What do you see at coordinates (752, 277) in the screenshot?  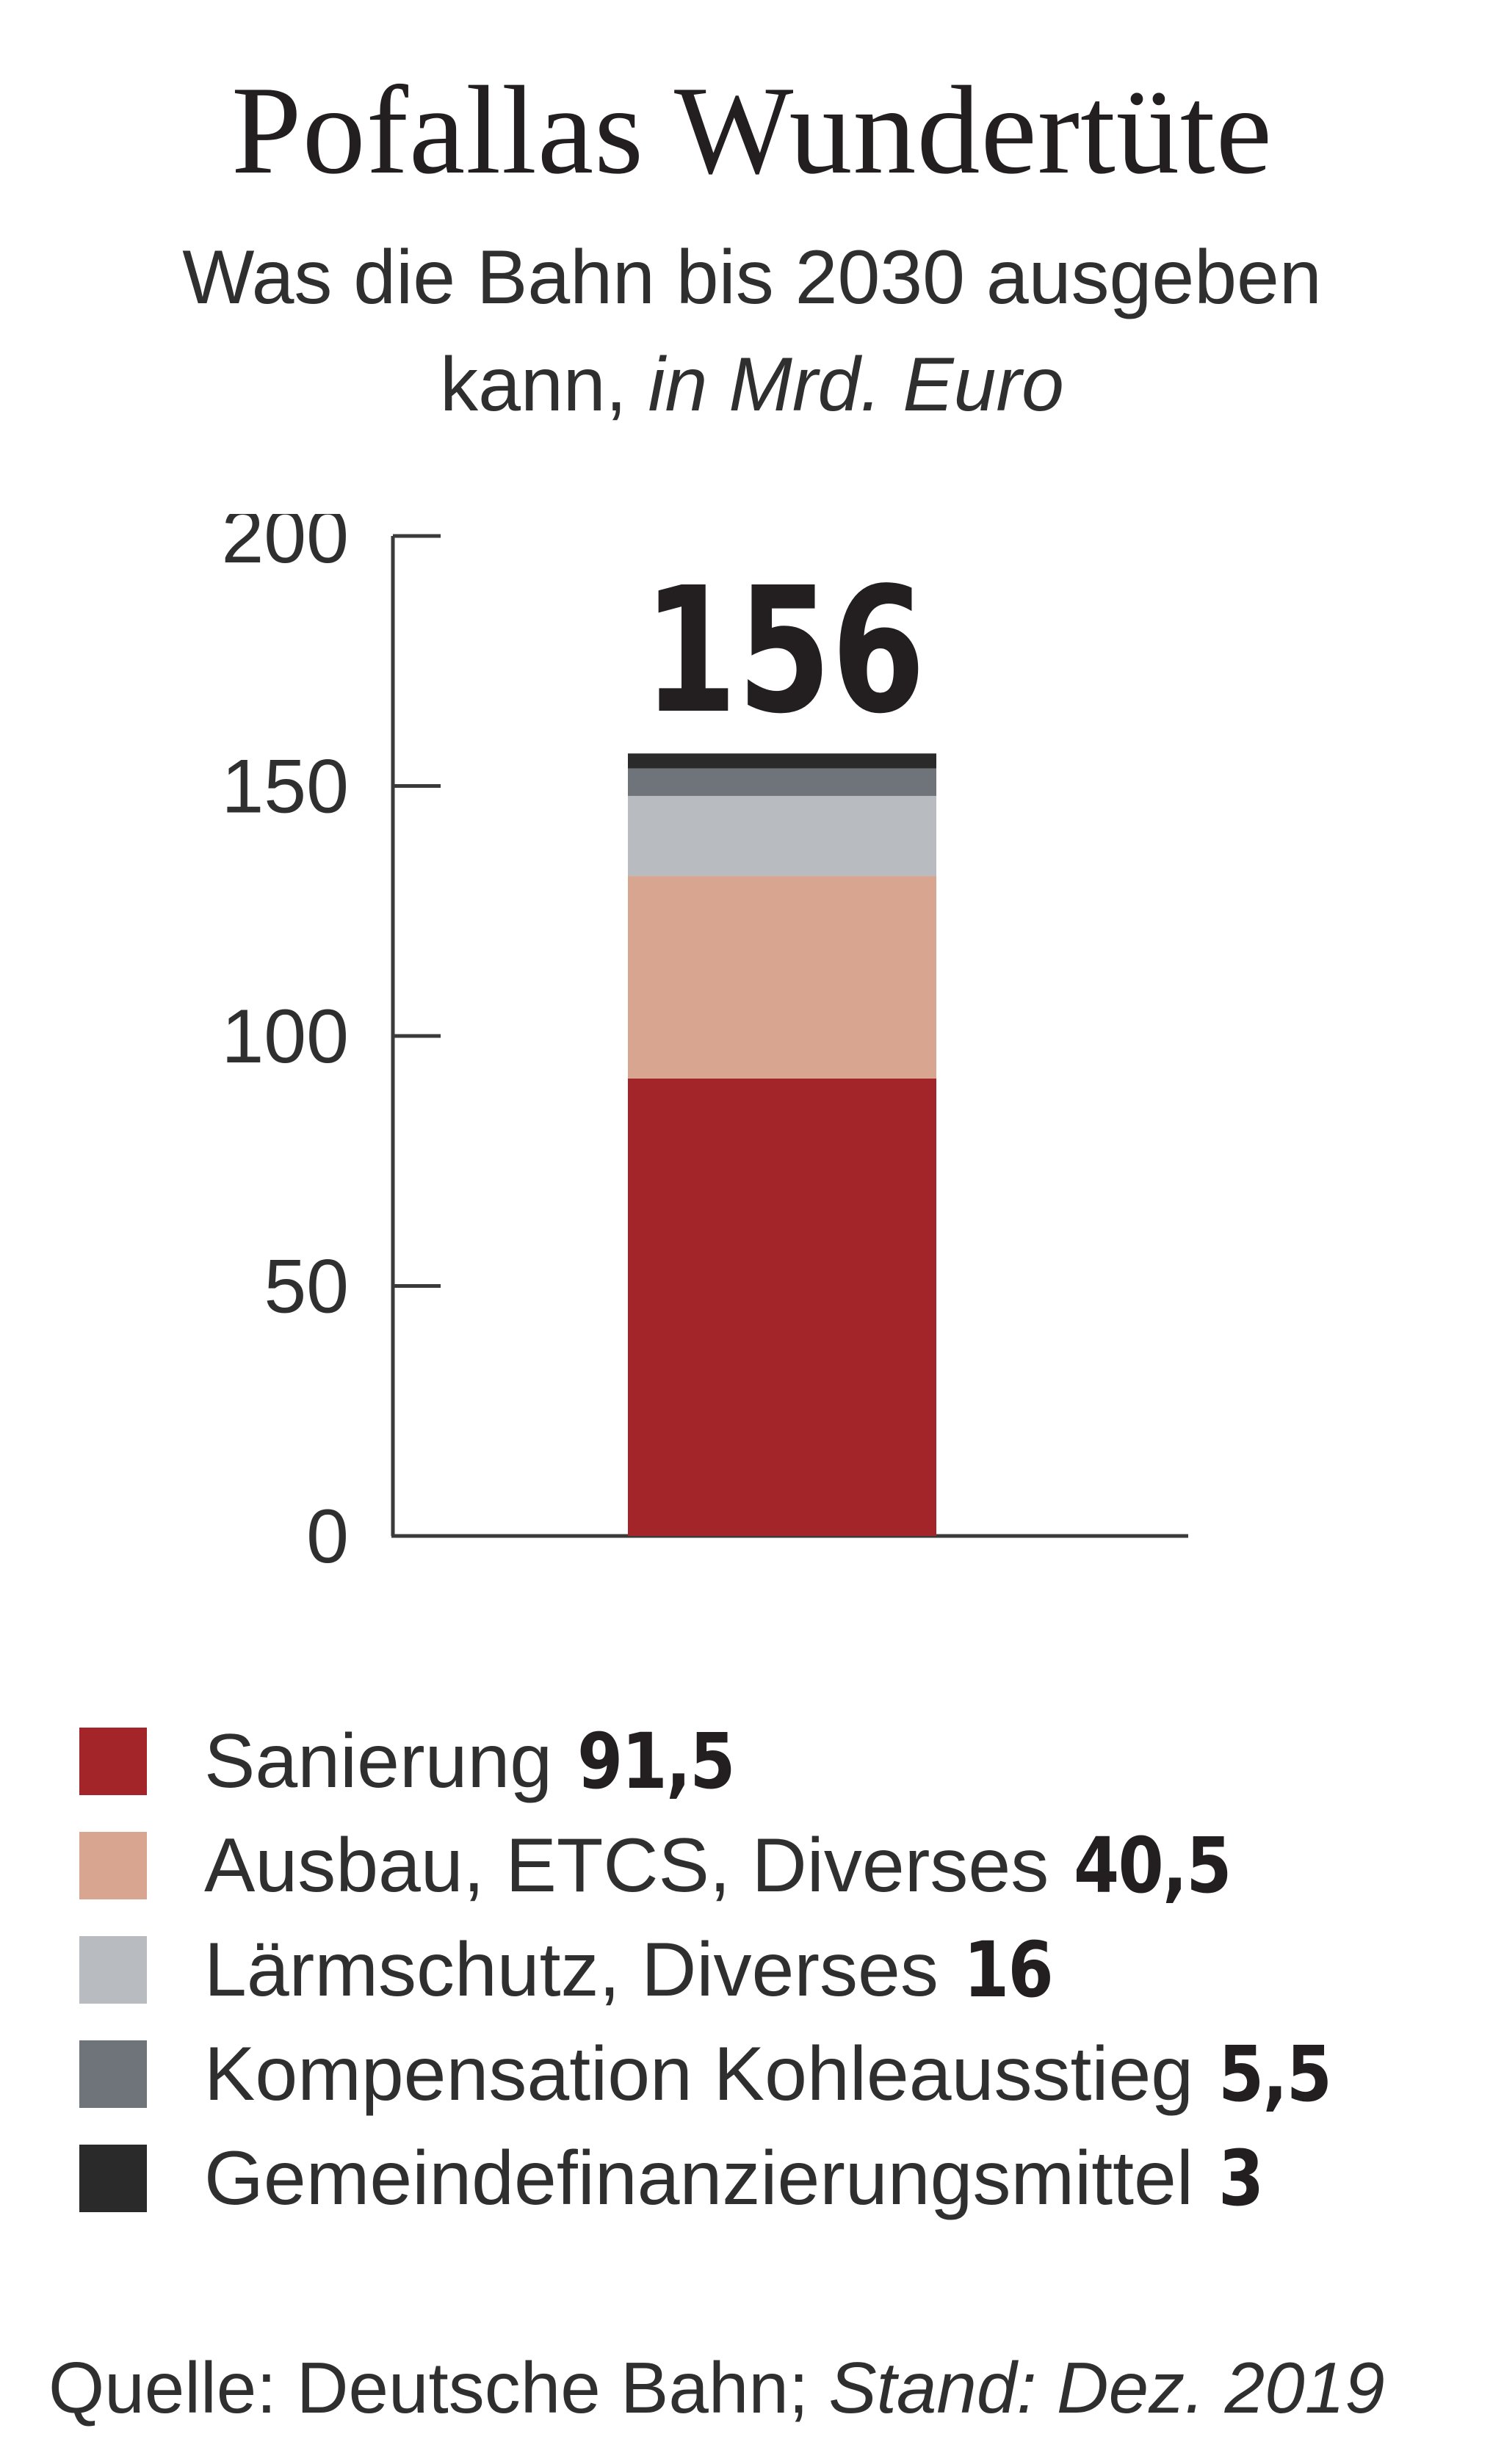 I see `subtitle-line-1: Was die Bahn bis 2030 ausgeben` at bounding box center [752, 277].